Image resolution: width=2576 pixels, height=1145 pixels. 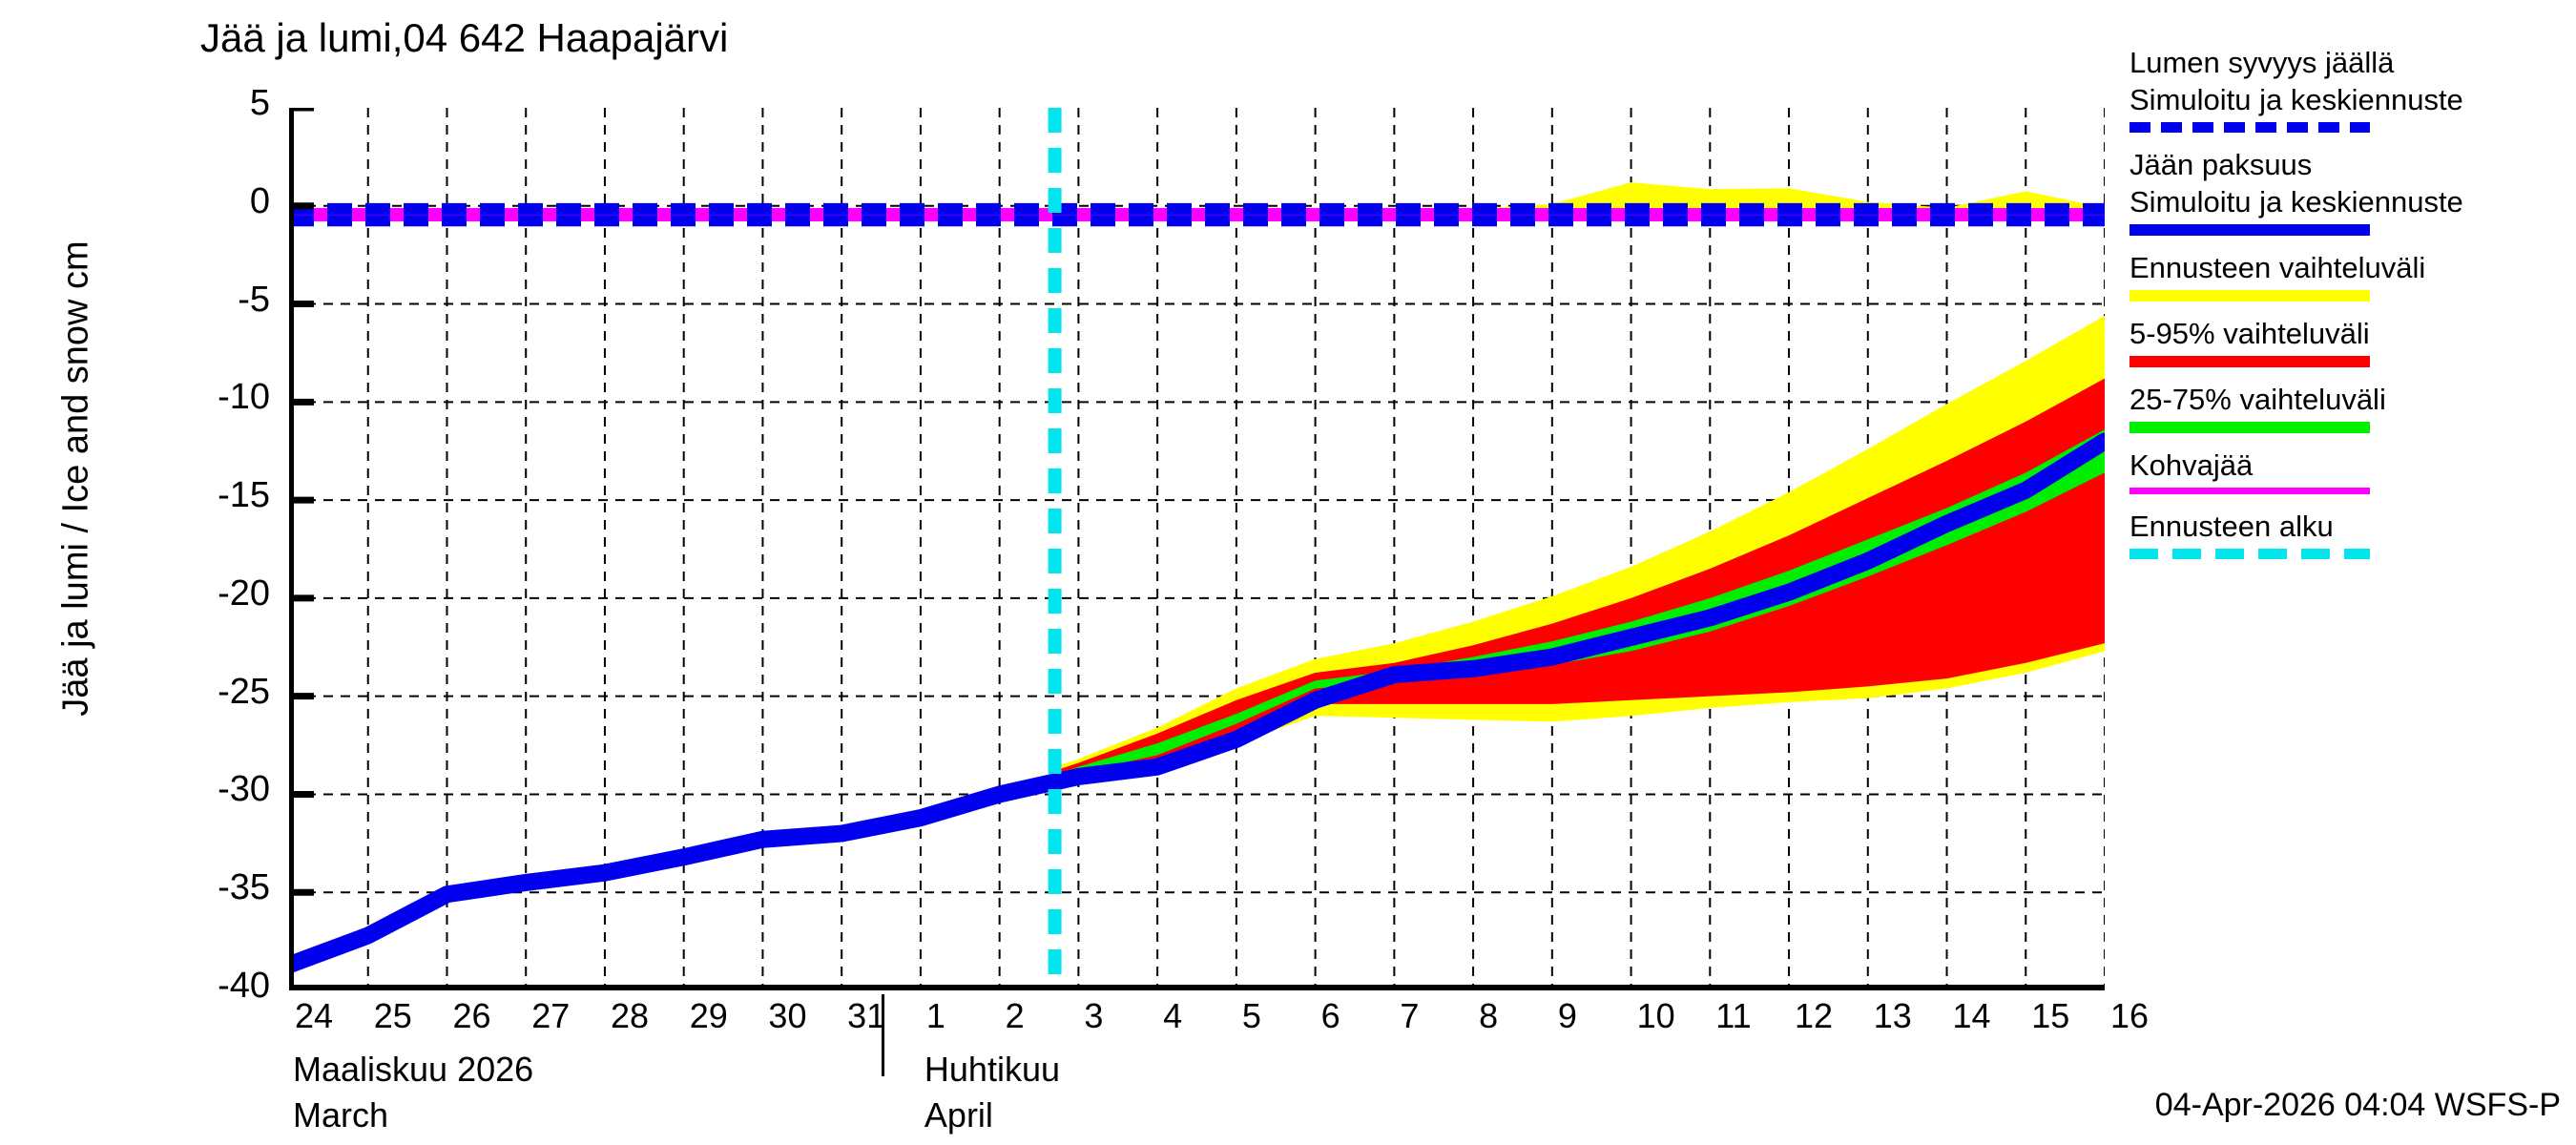 I want to click on x-tick-label: 11, so click(x=1733, y=1016).